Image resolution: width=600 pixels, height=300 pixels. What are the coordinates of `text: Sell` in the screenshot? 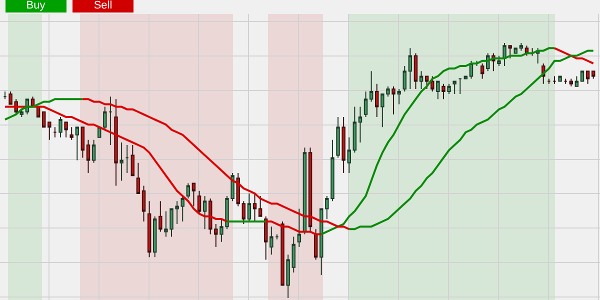 It's located at (103, 6).